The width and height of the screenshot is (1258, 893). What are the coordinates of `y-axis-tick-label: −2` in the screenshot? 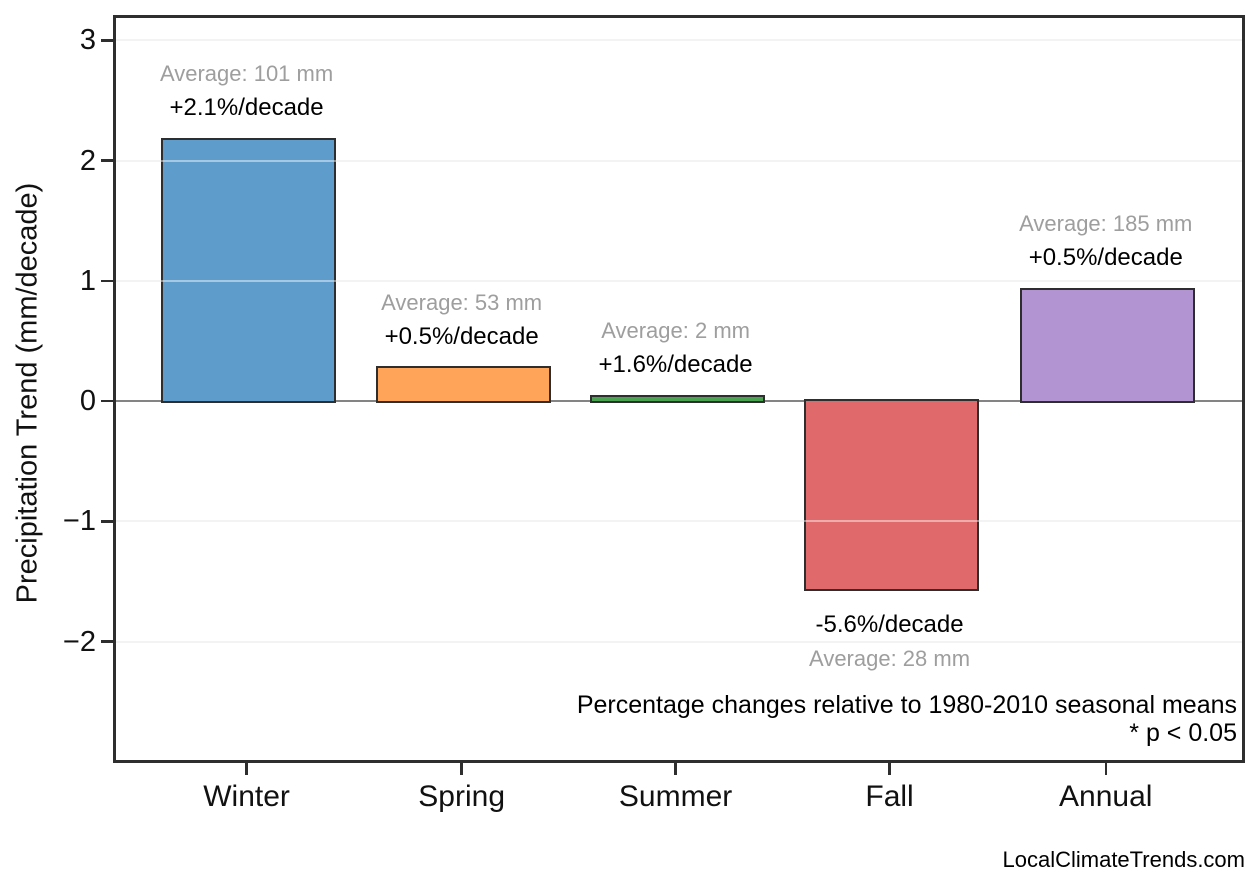 It's located at (79, 641).